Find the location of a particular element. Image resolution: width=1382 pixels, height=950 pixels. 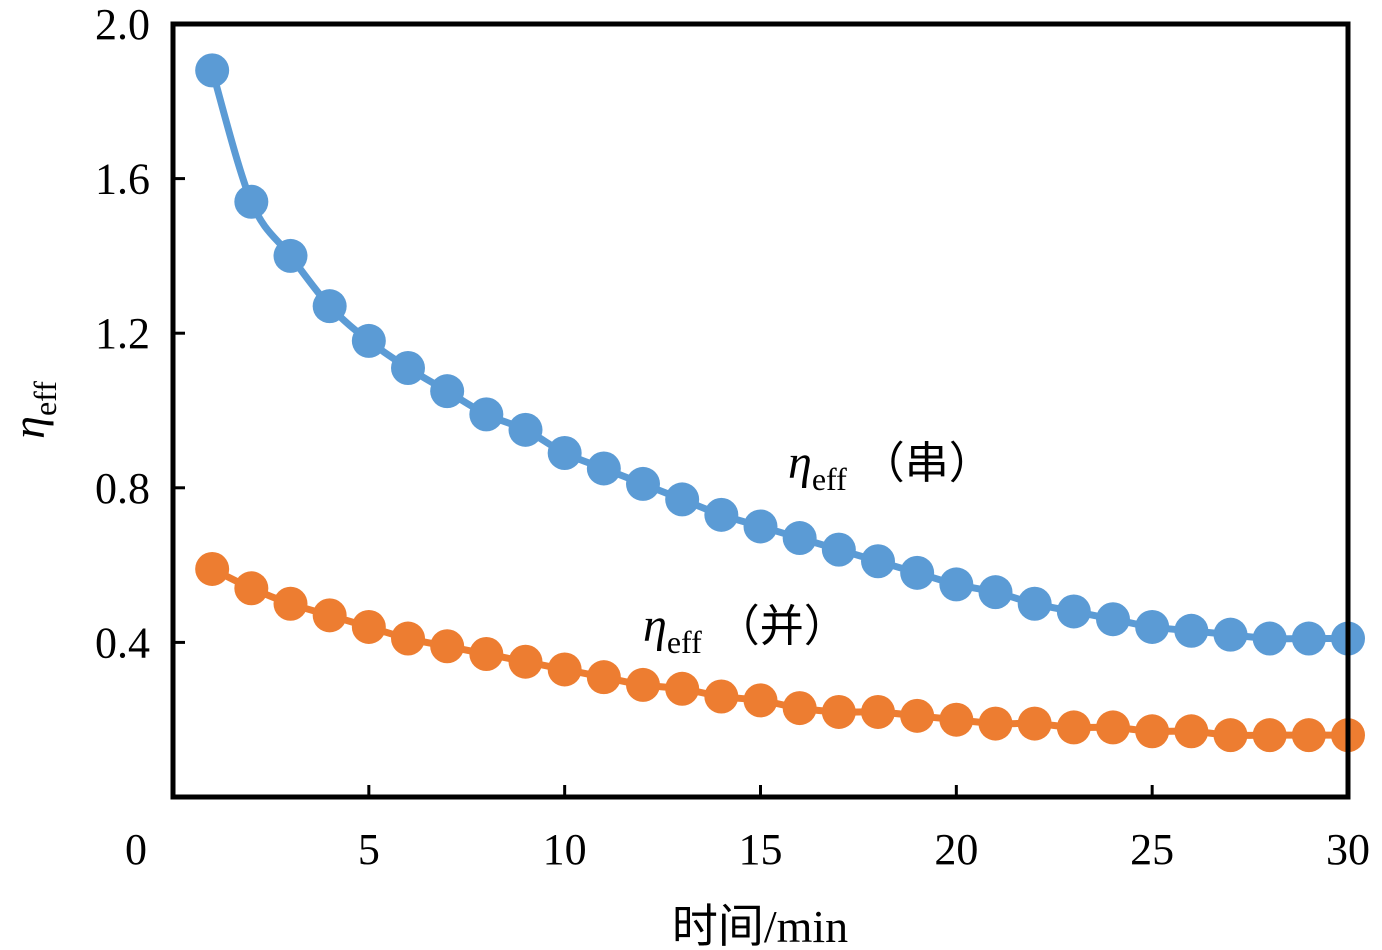

x-axis-ticks: 0 5 10 15 20 25 30 is located at coordinates (747, 829).